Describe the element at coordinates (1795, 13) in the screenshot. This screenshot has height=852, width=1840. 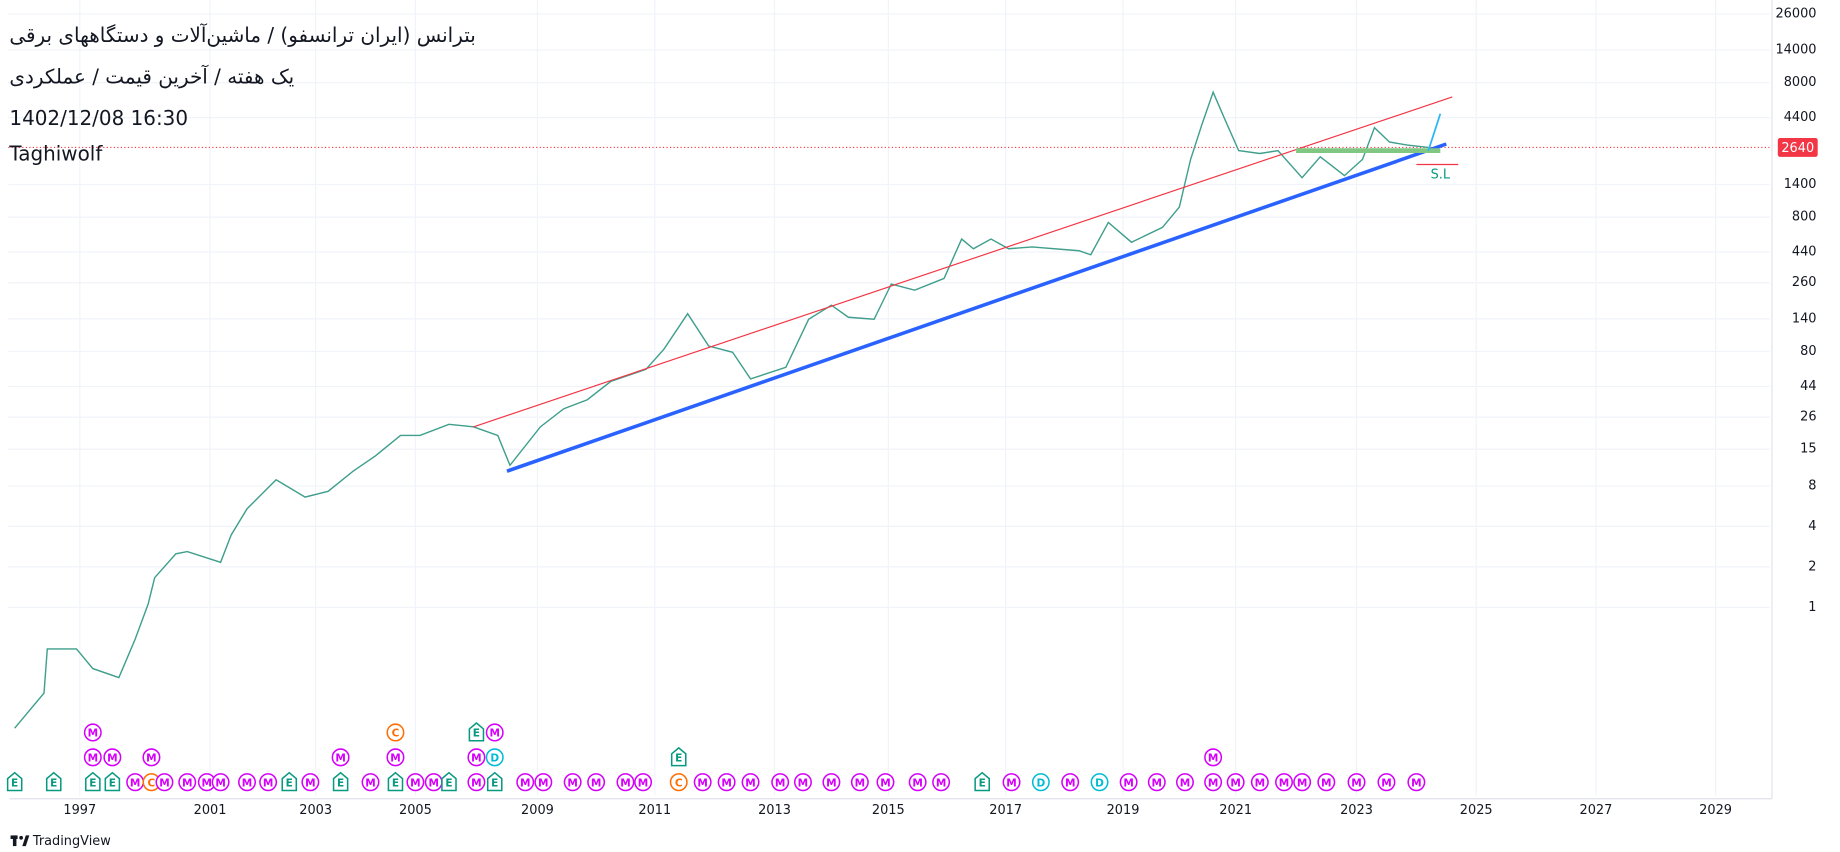
I see `y-tick-label: 26000` at that location.